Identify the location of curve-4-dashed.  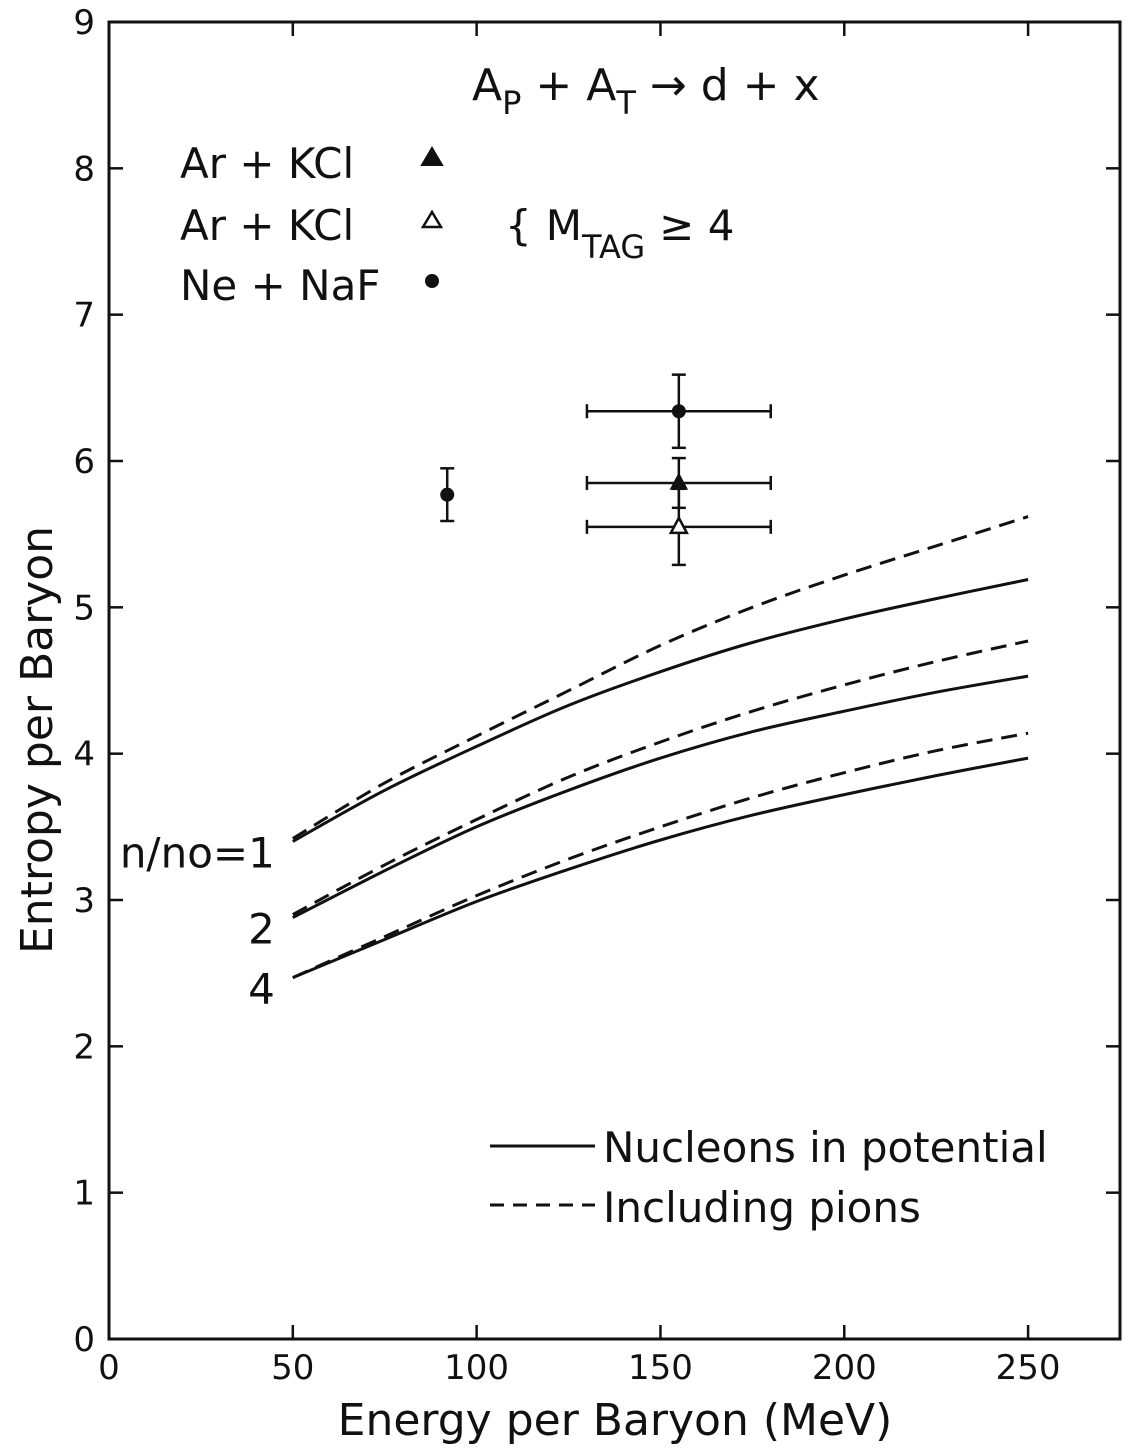
(660, 855).